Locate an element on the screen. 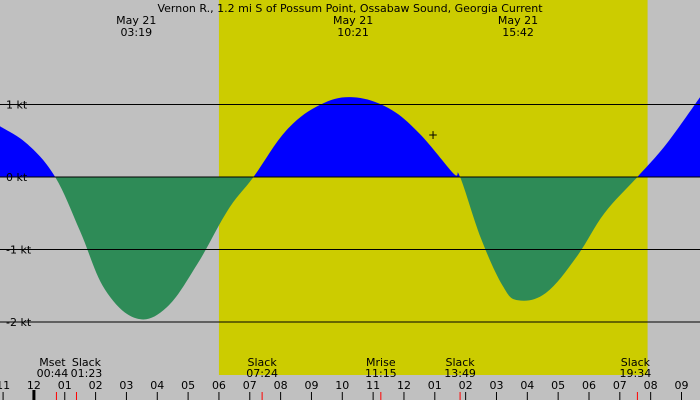 The height and width of the screenshot is (400, 700). y-tick-label: 1 kt is located at coordinates (17, 105).